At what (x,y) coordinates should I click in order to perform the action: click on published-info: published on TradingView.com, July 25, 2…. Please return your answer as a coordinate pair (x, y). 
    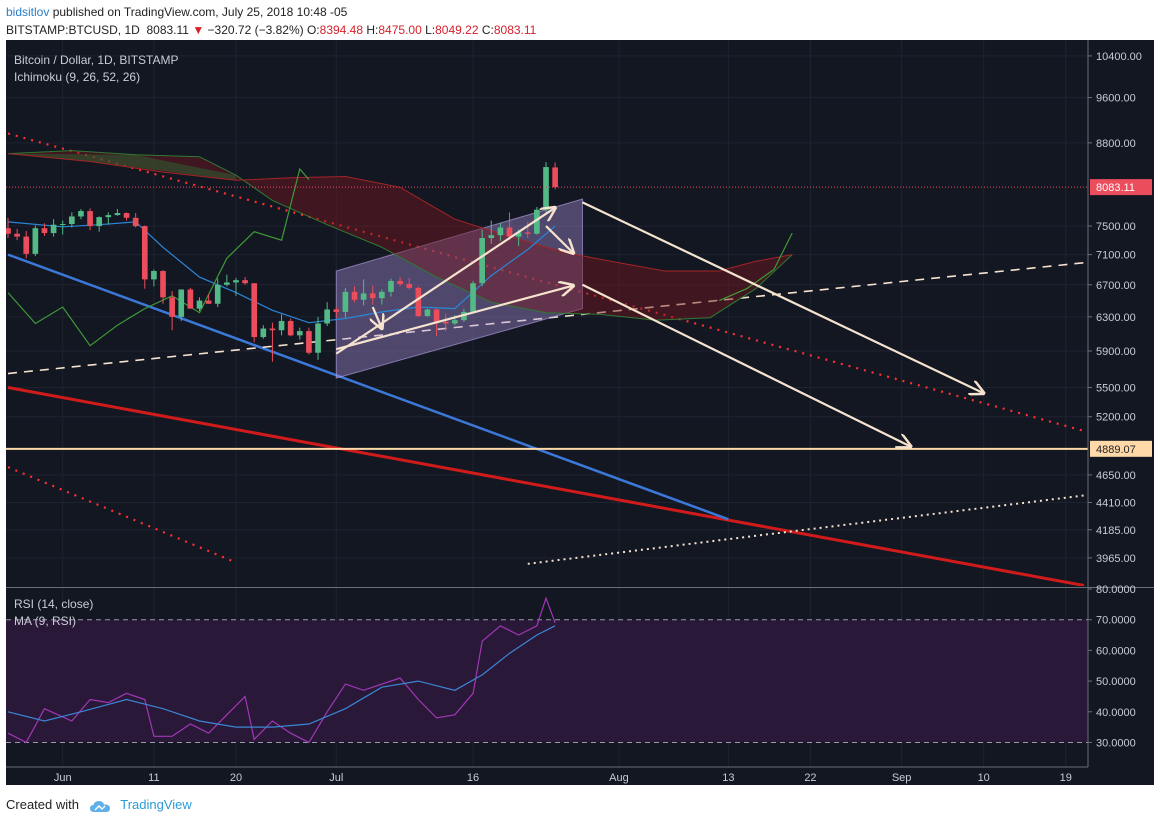
    Looking at the image, I should click on (200, 12).